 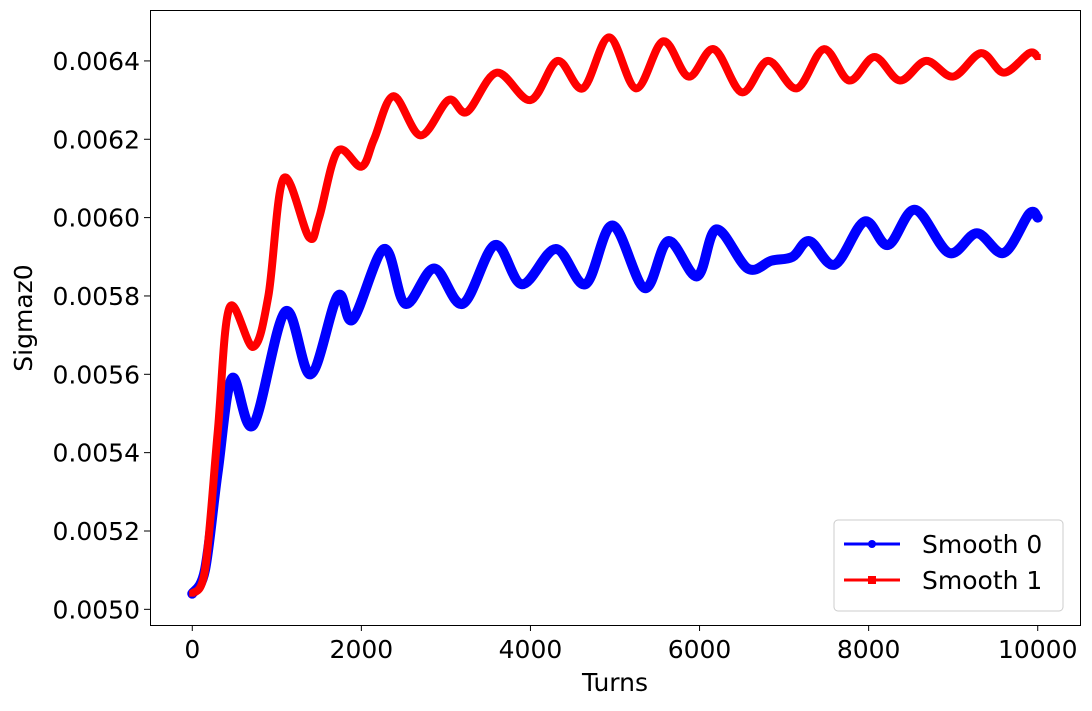 I want to click on x-tick-label: 10000, so click(x=1038, y=649).